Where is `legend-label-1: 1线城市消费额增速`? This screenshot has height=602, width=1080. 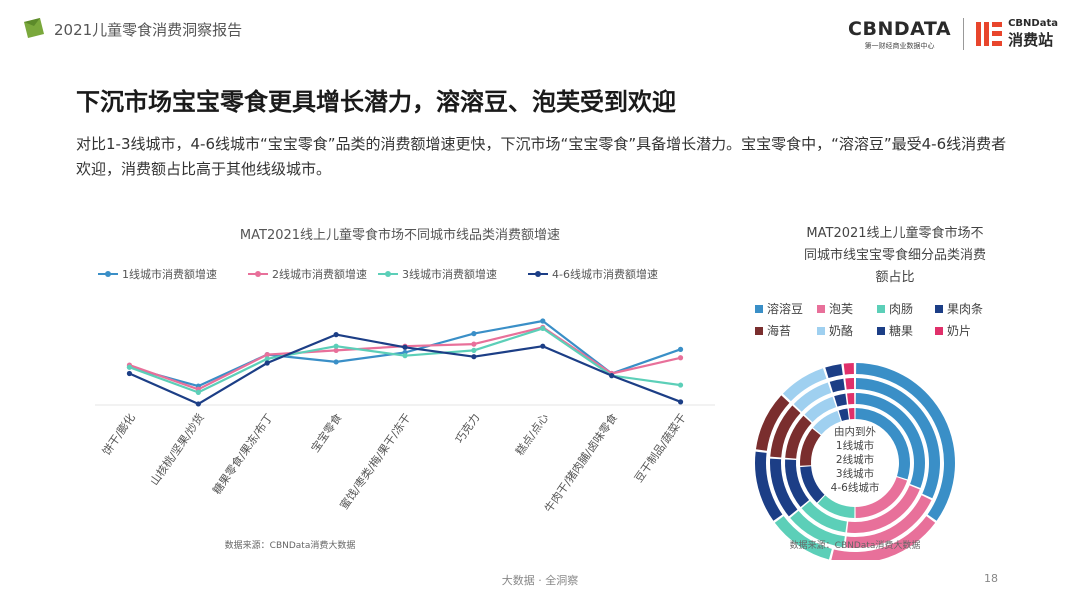 legend-label-1: 1线城市消费额增速 is located at coordinates (169, 274).